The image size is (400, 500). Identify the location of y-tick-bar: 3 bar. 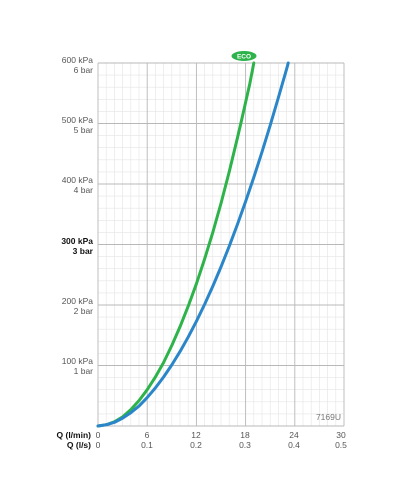
(83, 251).